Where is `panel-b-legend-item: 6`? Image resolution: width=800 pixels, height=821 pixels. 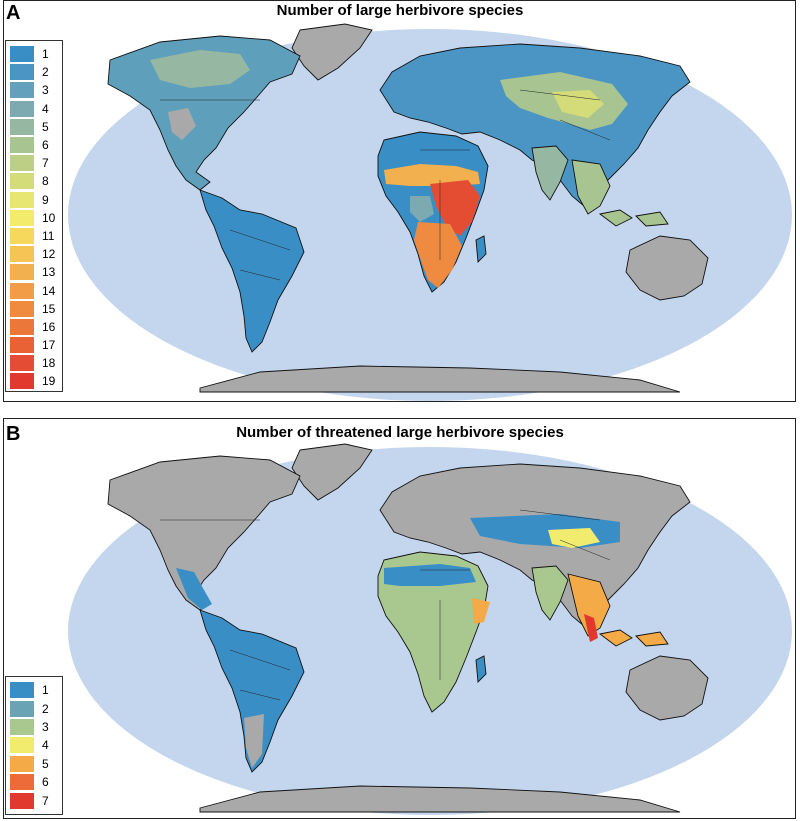 panel-b-legend-item: 6 is located at coordinates (34, 782).